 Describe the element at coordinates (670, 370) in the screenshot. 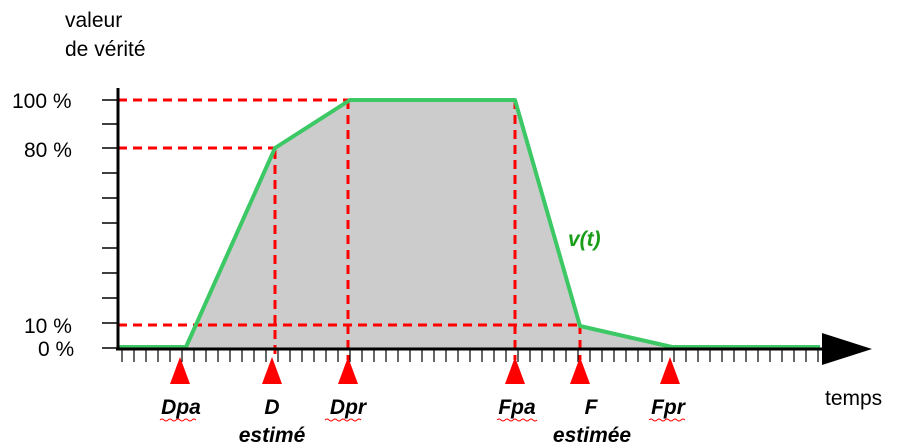

I see `marker-fpr-triangle` at that location.